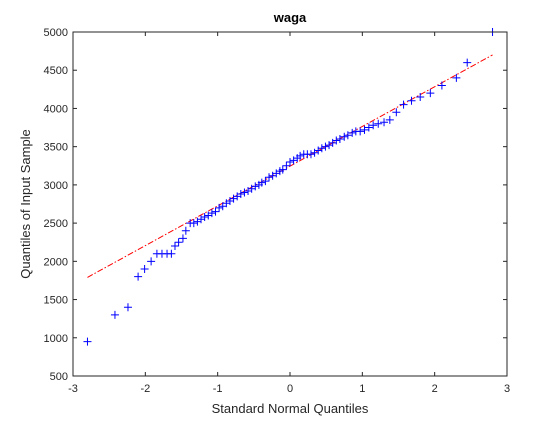  Describe the element at coordinates (56, 262) in the screenshot. I see `y-tick-label: 2000` at that location.